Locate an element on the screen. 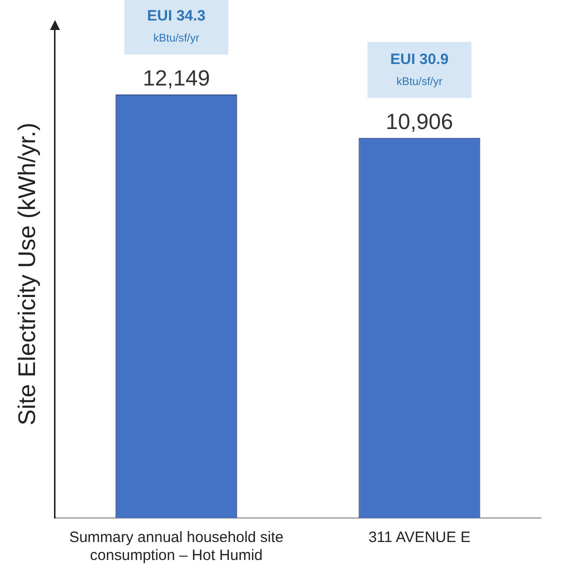 This screenshot has width=561, height=578. text: EUI 30.9 kBtu/sf/yr is located at coordinates (419, 69).